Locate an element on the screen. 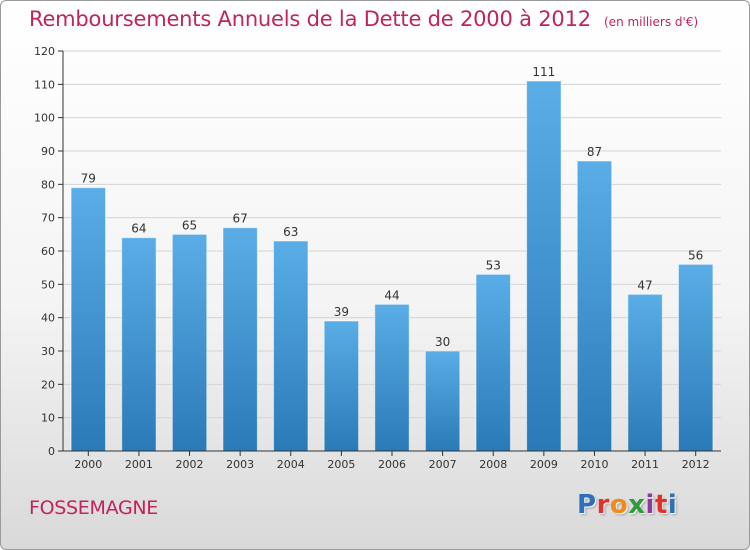 This screenshot has height=550, width=750. x-tick-label: 2000 is located at coordinates (88, 464).